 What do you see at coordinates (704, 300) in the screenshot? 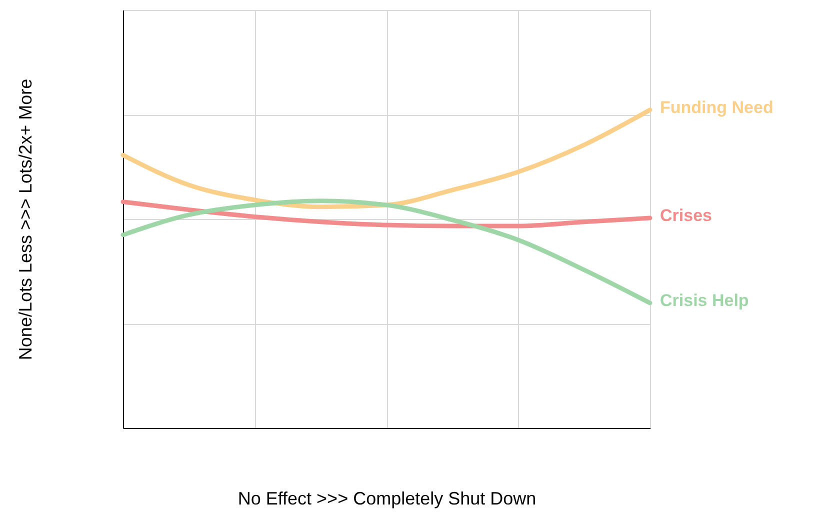
I see `series-label: Crisis Help` at bounding box center [704, 300].